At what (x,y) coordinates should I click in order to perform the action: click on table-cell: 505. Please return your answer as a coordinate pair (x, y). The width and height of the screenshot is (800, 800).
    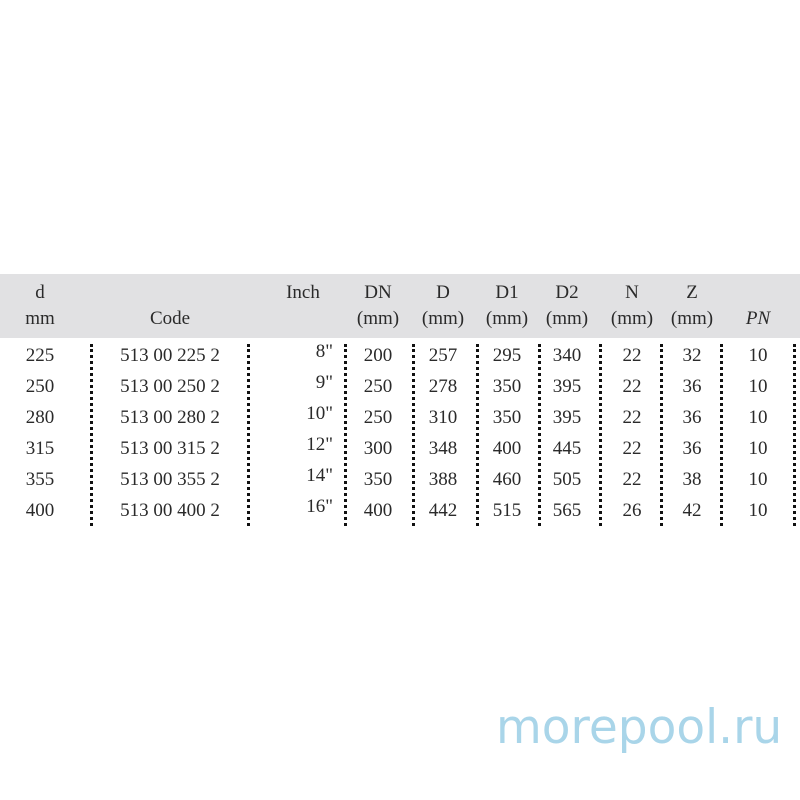
    Looking at the image, I should click on (567, 479).